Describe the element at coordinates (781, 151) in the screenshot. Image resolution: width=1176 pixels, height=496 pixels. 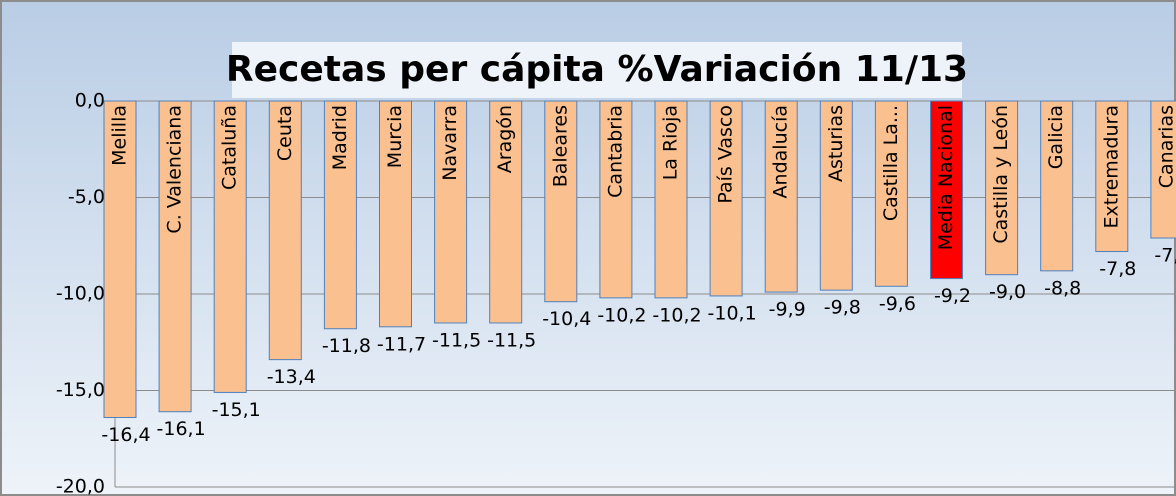
I see `category-label: Andalucía` at that location.